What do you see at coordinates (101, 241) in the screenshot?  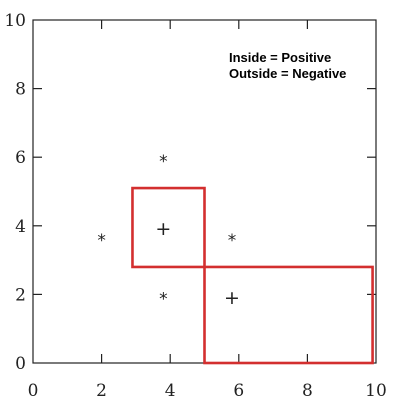 I see `star-marker-1: *` at bounding box center [101, 241].